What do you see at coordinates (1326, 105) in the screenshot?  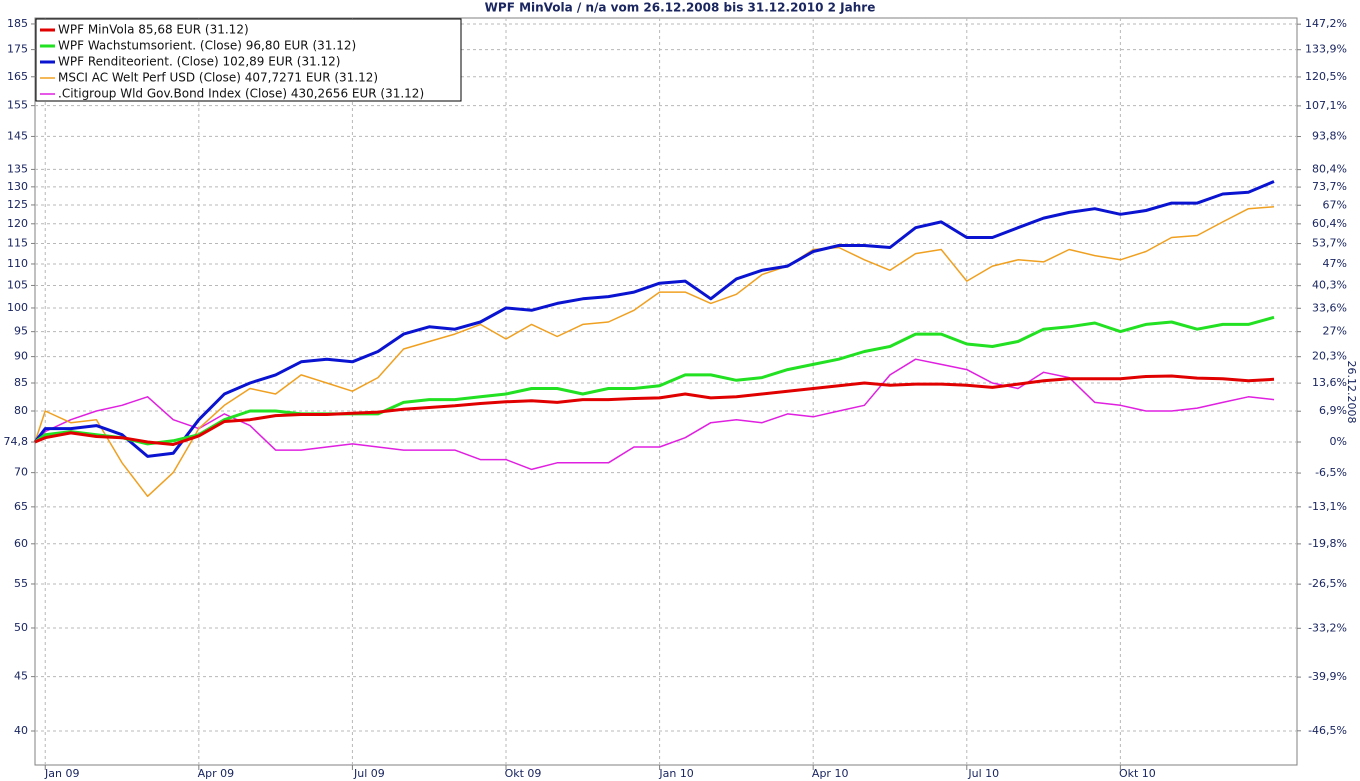 I see `y2-tick-label: 107,1%` at bounding box center [1326, 105].